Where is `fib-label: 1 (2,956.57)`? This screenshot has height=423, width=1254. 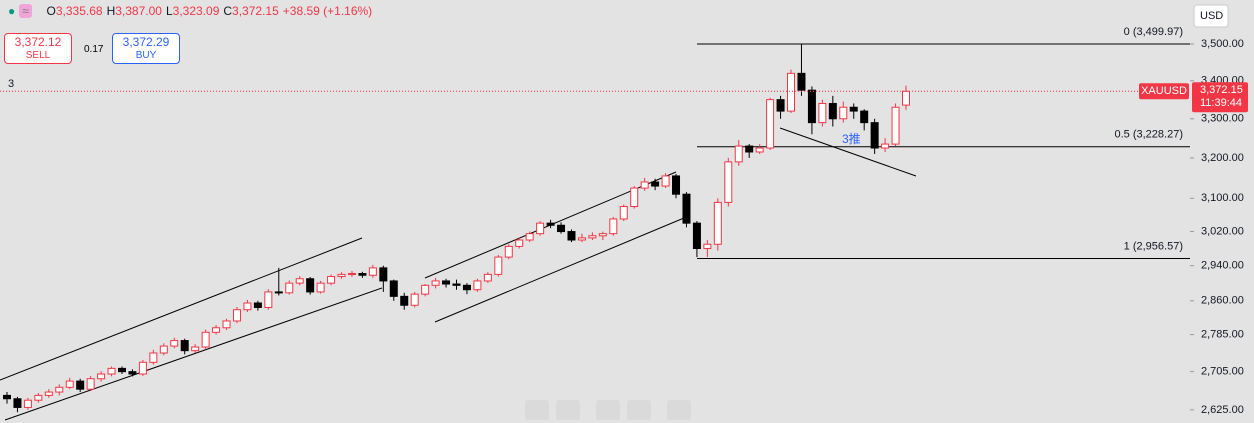
fib-label: 1 (2,956.57) is located at coordinates (1153, 246).